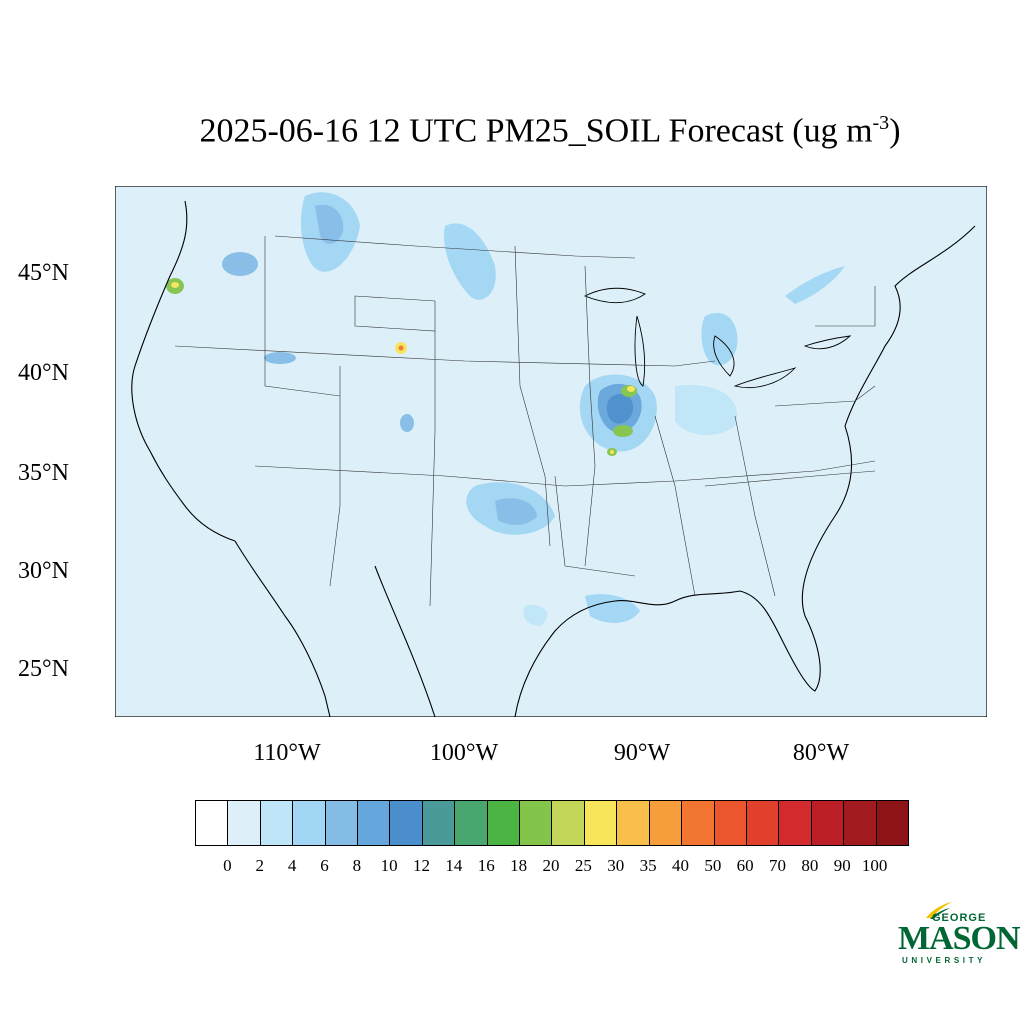  I want to click on lat-label-25: 25°N, so click(43, 669).